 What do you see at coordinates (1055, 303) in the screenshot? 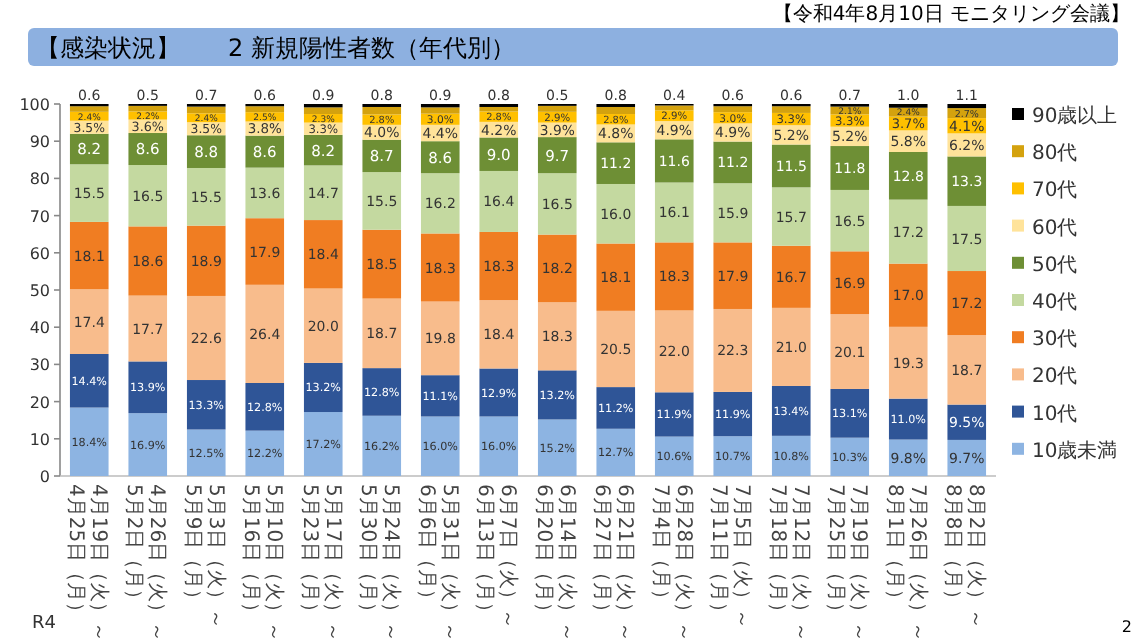
I see `legend-label: 40代` at bounding box center [1055, 303].